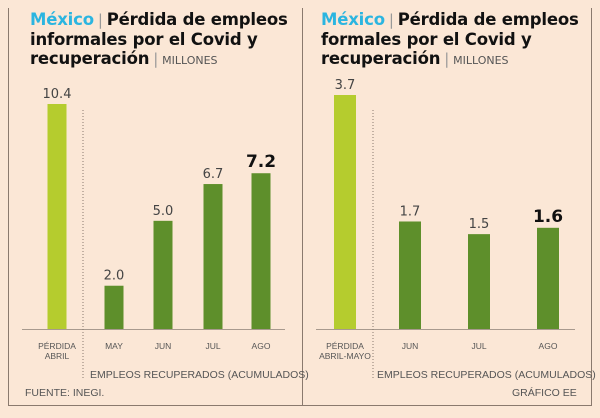 The height and width of the screenshot is (418, 600). I want to click on value-label: 1.7, so click(410, 211).